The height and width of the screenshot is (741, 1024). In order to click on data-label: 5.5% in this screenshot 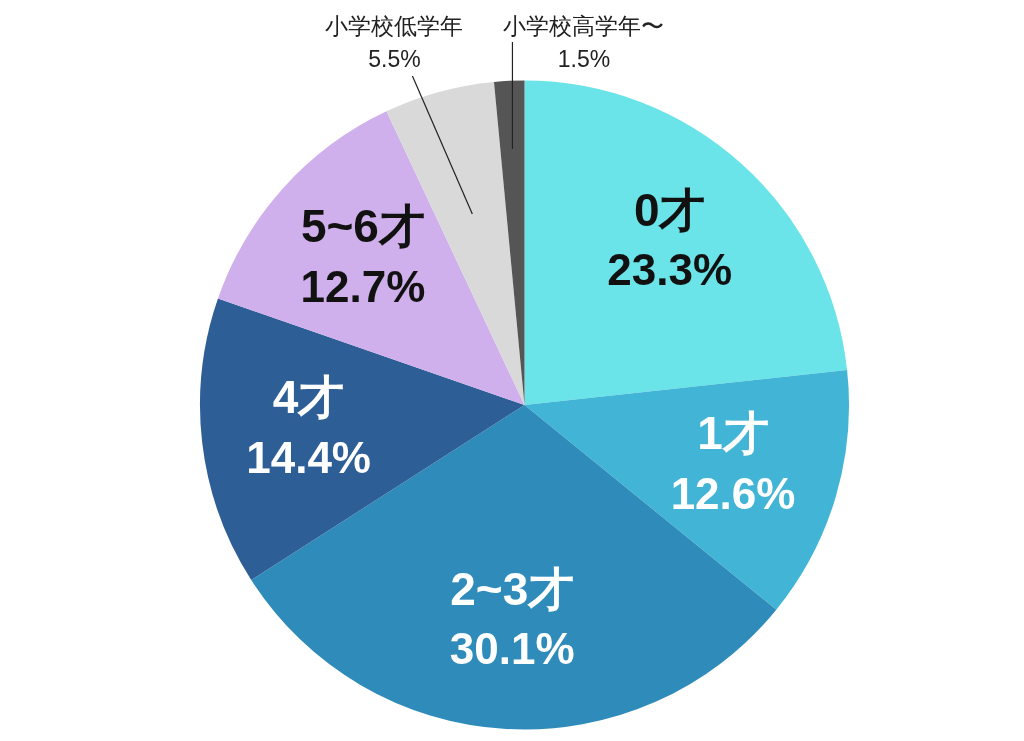, I will do `click(394, 59)`.